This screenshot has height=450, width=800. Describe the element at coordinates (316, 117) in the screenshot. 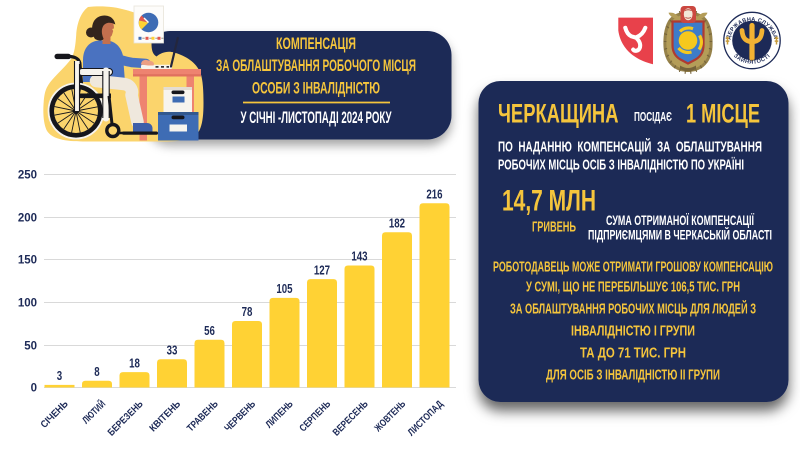

I see `svg-text: У СІЧНІ -ЛИСТОПАДІ 2024 РОКУ` at that location.